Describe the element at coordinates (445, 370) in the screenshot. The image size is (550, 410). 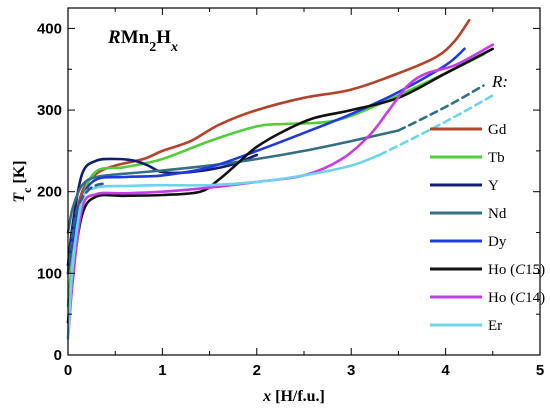
I see `x-tick-label-4: 4` at that location.